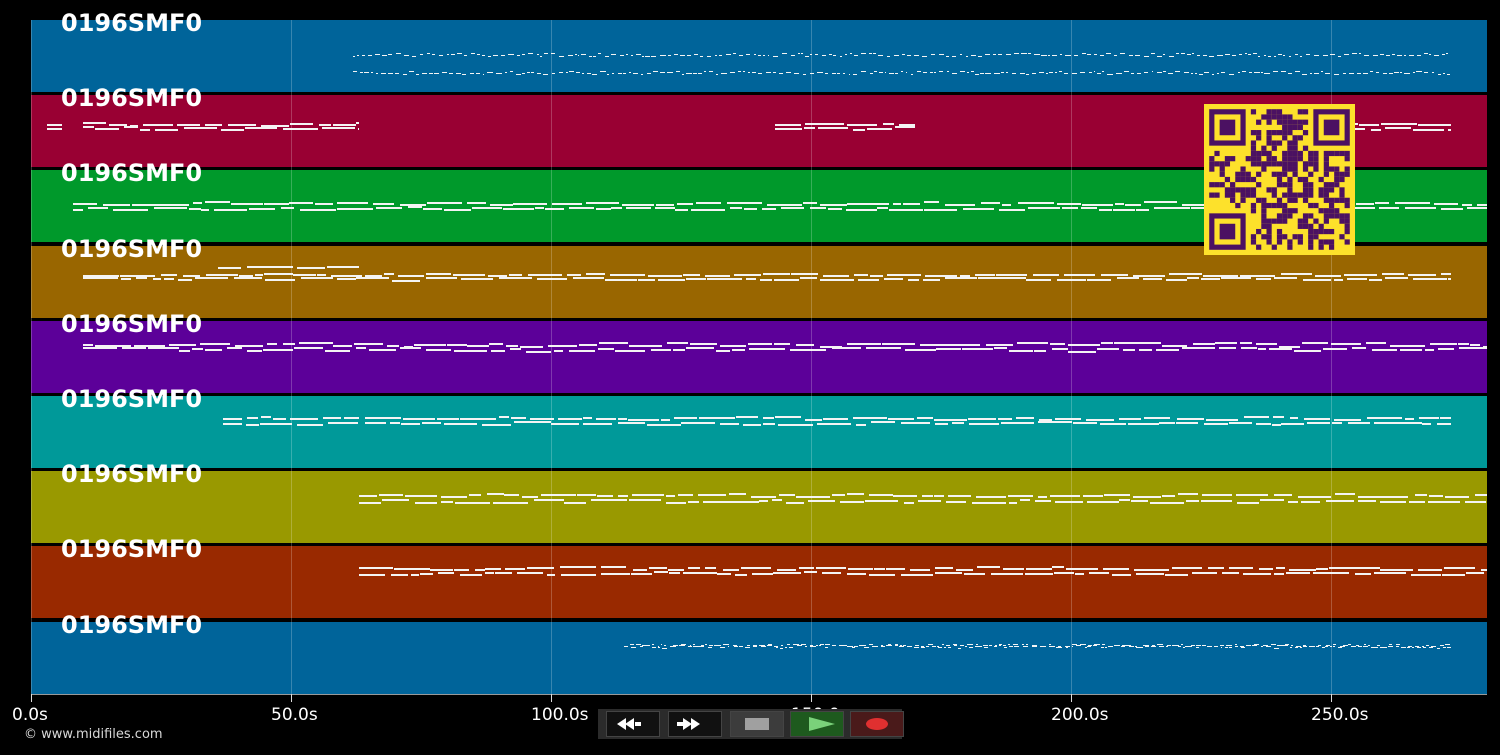 This screenshot has width=1500, height=755. I want to click on time-axis, so click(759, 694).